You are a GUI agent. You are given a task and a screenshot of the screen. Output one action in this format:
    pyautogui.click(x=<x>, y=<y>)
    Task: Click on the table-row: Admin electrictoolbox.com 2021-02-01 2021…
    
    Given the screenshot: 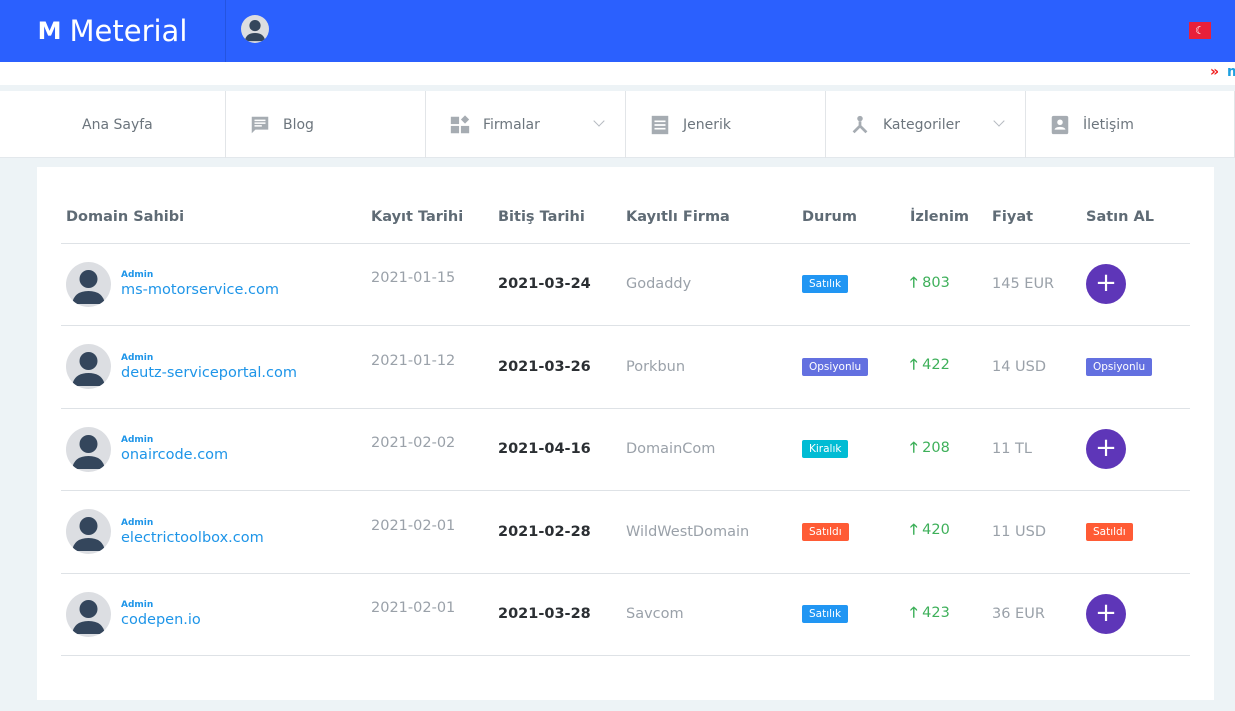 What is the action you would take?
    pyautogui.click(x=625, y=532)
    